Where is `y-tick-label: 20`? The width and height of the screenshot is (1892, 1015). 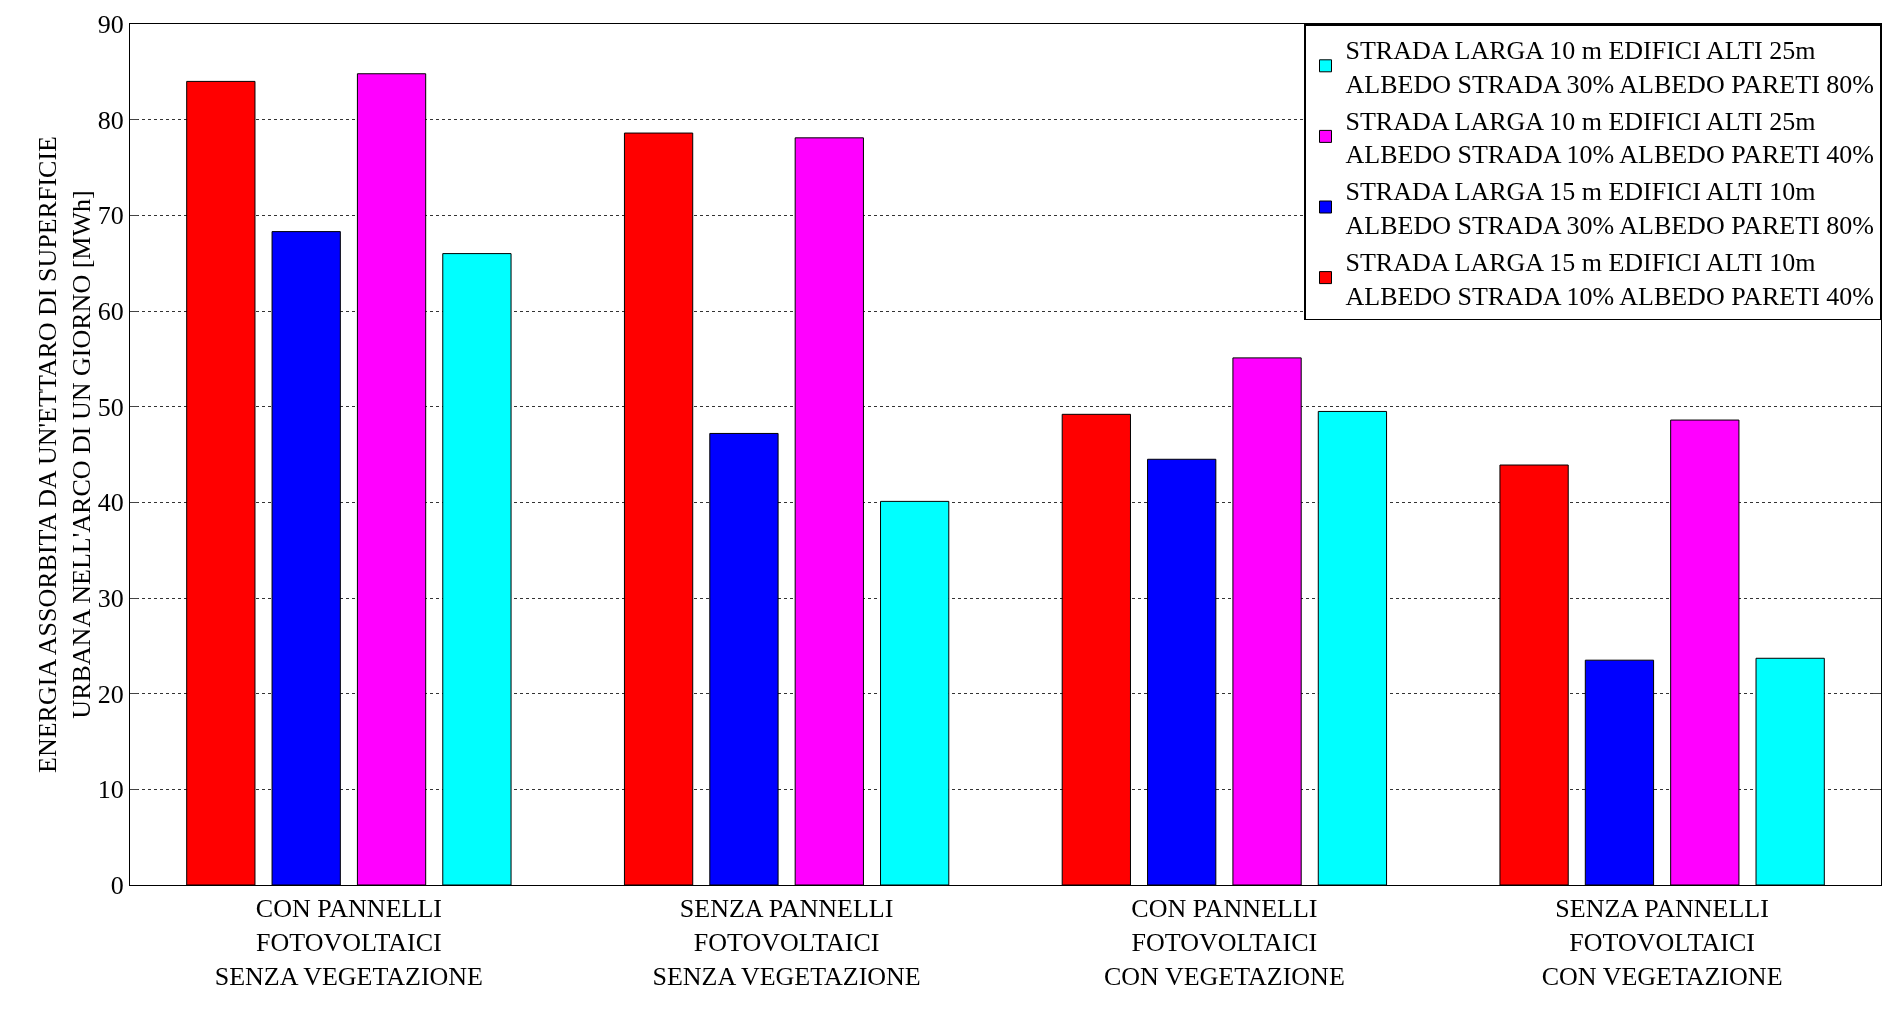 y-tick-label: 20 is located at coordinates (110, 694).